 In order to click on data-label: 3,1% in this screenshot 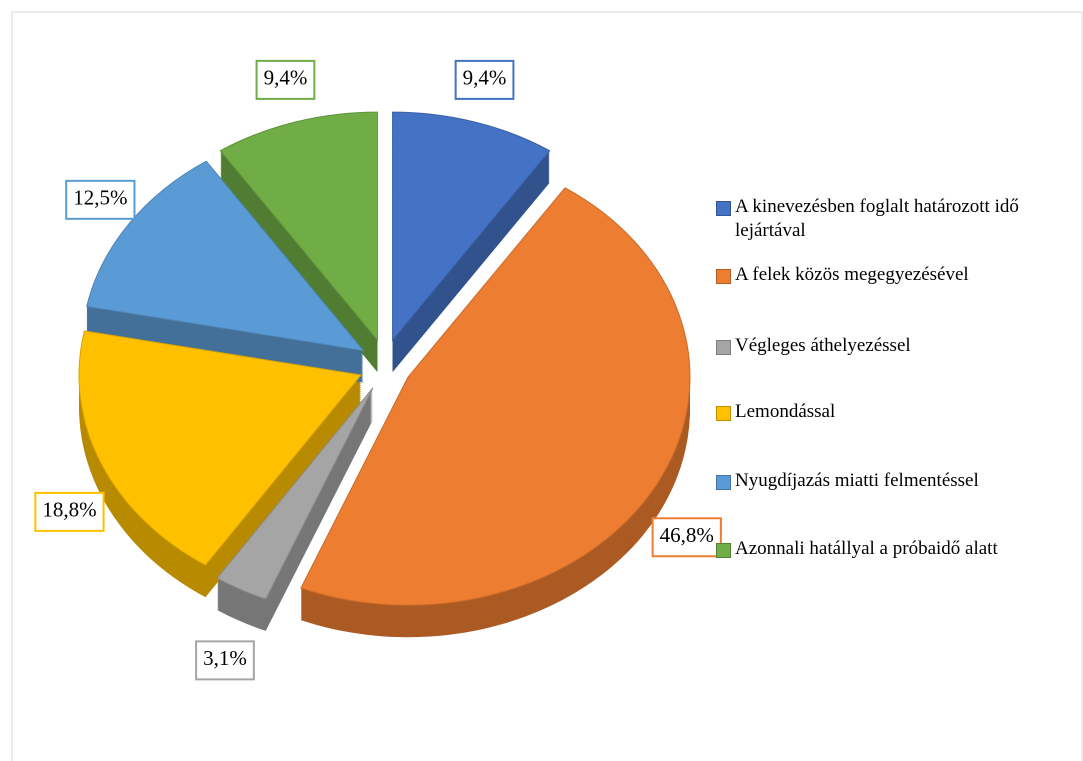, I will do `click(225, 660)`.